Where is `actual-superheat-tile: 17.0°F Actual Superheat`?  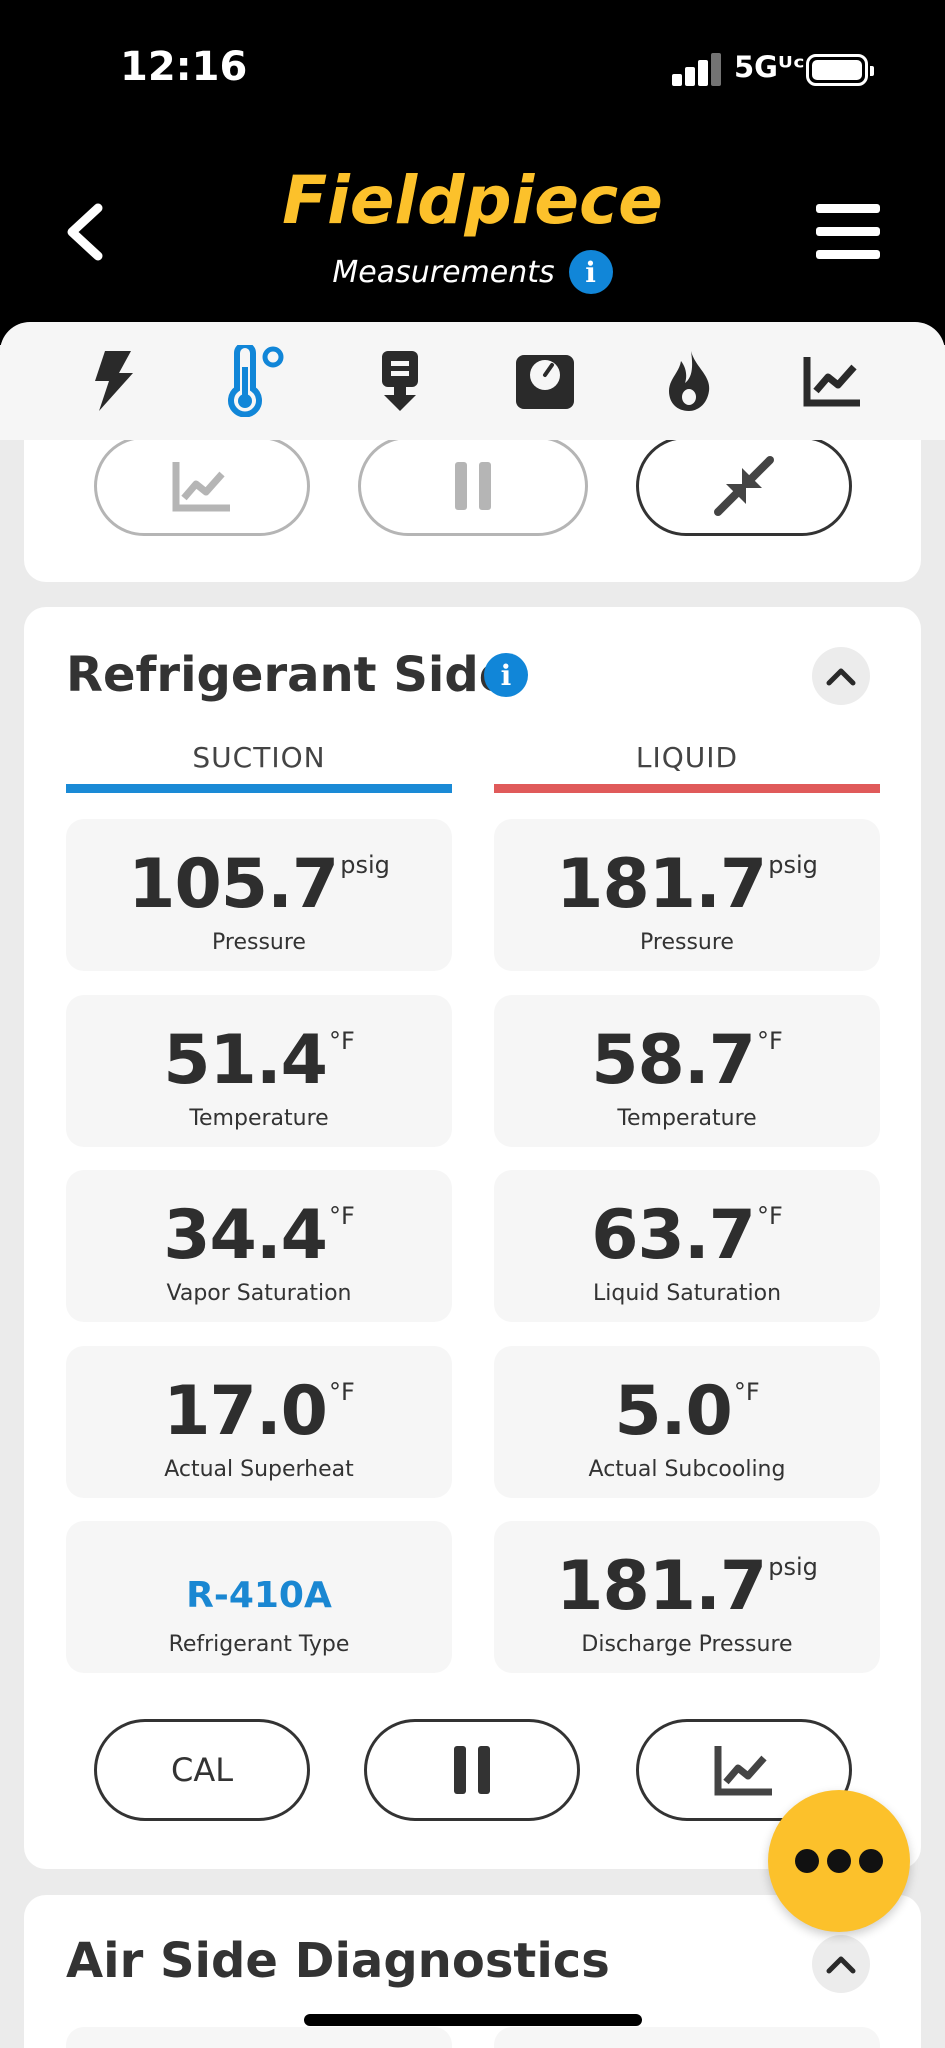
actual-superheat-tile: 17.0°F Actual Superheat is located at coordinates (259, 1422).